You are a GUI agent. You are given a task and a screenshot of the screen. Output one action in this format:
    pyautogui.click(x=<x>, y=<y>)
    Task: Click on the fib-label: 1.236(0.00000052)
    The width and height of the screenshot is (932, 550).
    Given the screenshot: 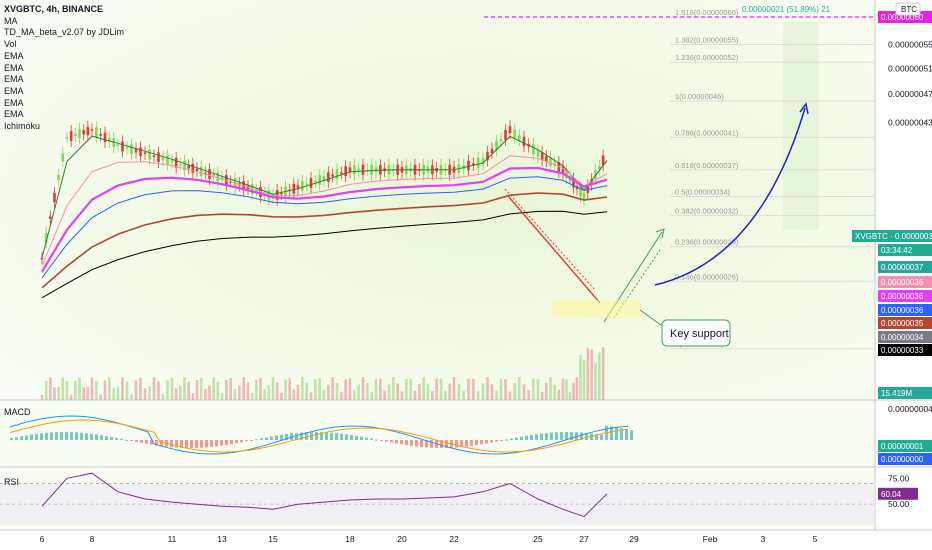 What is the action you would take?
    pyautogui.click(x=707, y=57)
    